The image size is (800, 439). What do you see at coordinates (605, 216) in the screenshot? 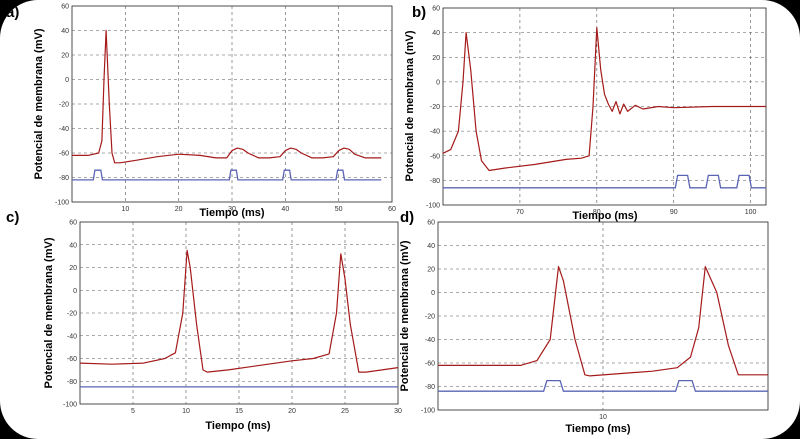
I see `x-axis-label-b: Tiempo (ms)` at bounding box center [605, 216].